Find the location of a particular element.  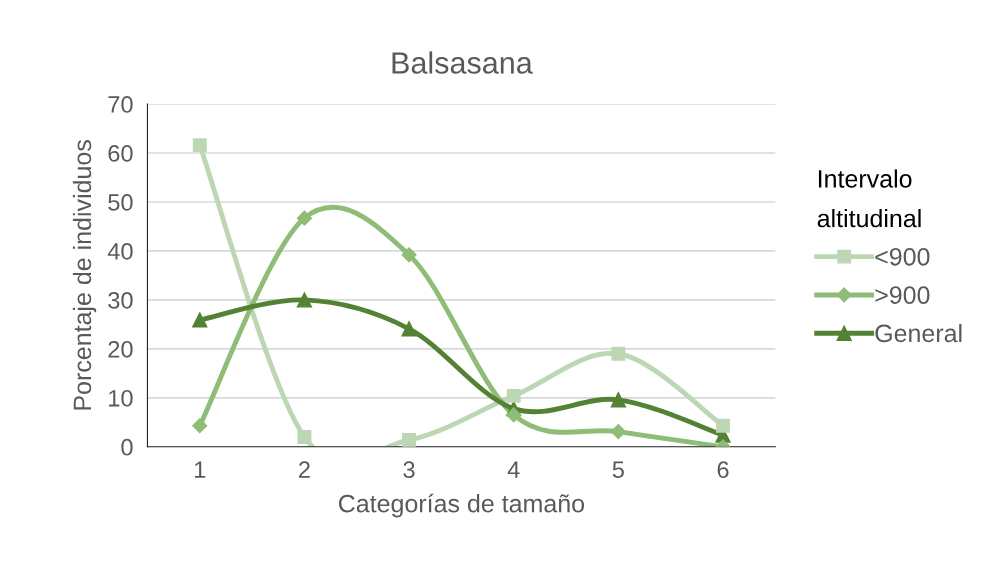

x-tick-label: 4 is located at coordinates (513, 469).